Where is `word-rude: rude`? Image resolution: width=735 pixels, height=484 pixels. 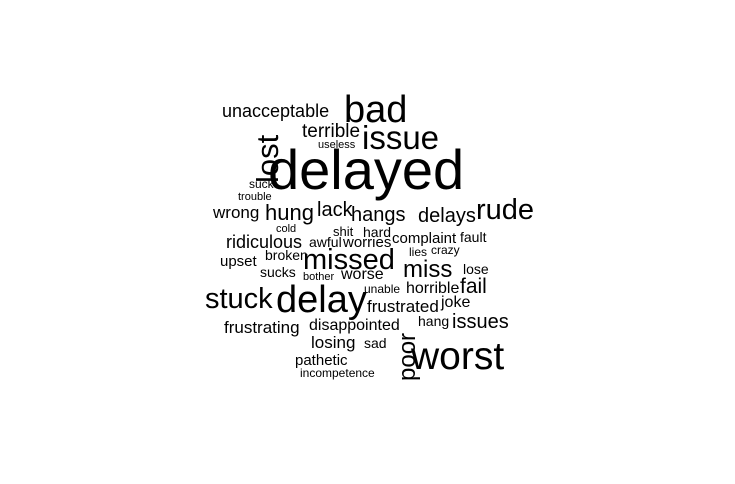
word-rude: rude is located at coordinates (505, 210).